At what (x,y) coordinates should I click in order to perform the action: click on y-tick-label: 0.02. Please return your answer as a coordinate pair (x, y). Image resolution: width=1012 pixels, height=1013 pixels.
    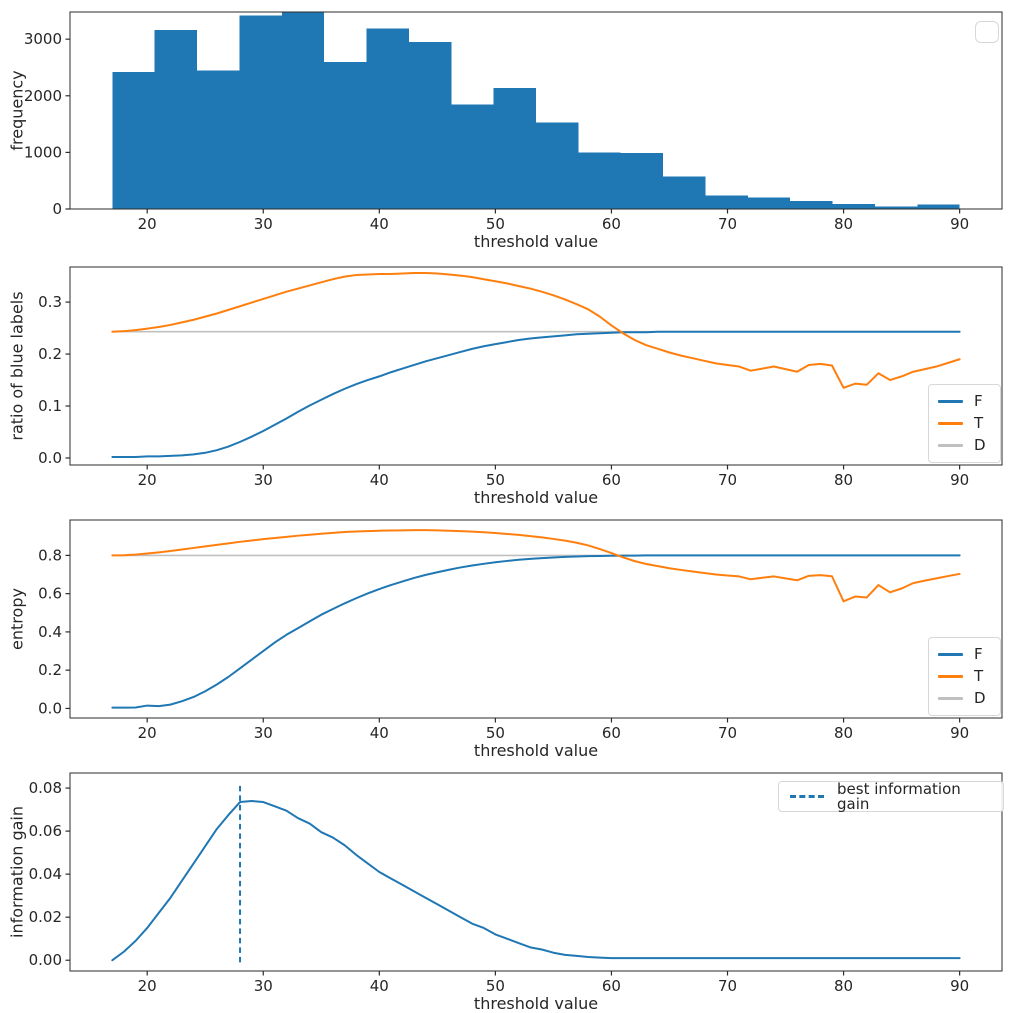
    Looking at the image, I should click on (45, 917).